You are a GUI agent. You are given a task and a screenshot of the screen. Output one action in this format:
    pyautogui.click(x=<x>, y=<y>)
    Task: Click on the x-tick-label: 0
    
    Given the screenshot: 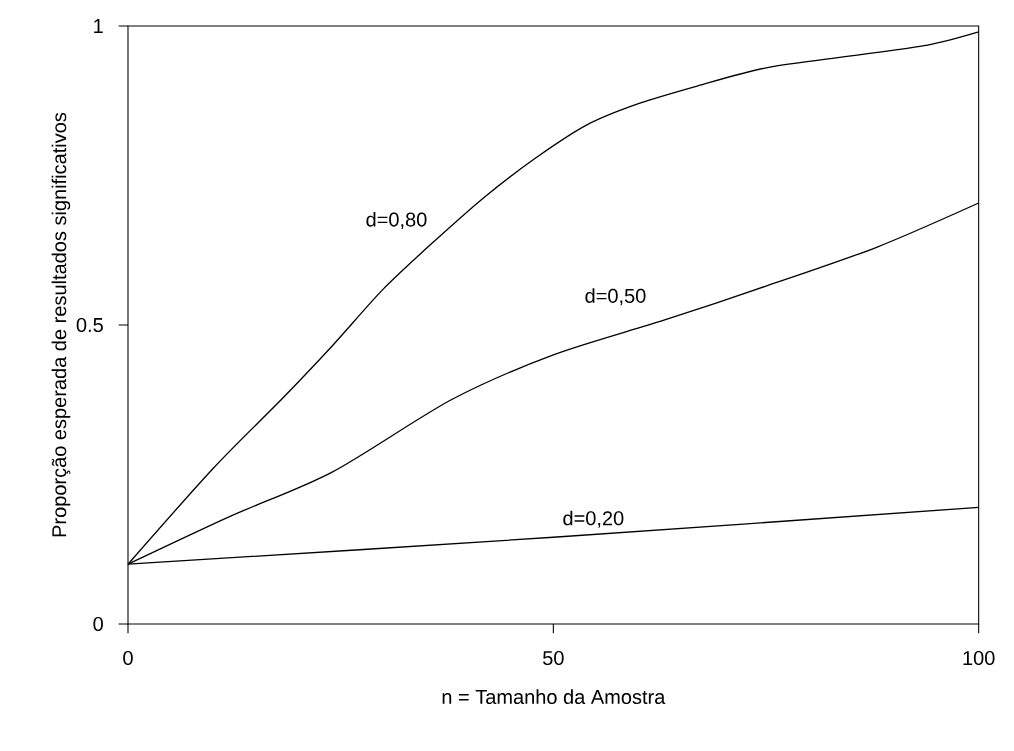 What is the action you would take?
    pyautogui.click(x=128, y=658)
    